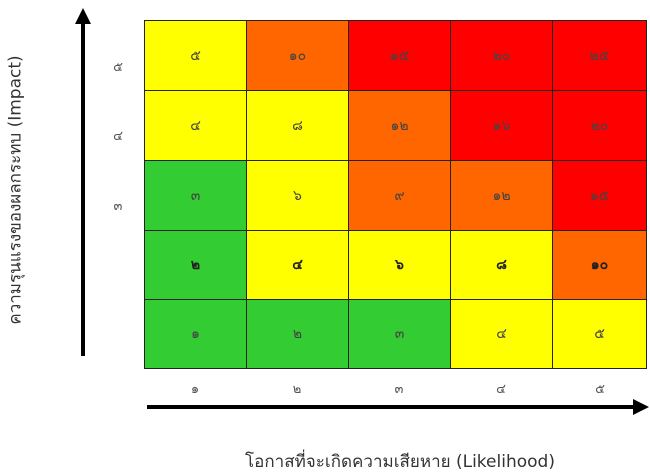 The image size is (650, 475). What do you see at coordinates (297, 389) in the screenshot?
I see `x-axis-tick-label: ๒` at bounding box center [297, 389].